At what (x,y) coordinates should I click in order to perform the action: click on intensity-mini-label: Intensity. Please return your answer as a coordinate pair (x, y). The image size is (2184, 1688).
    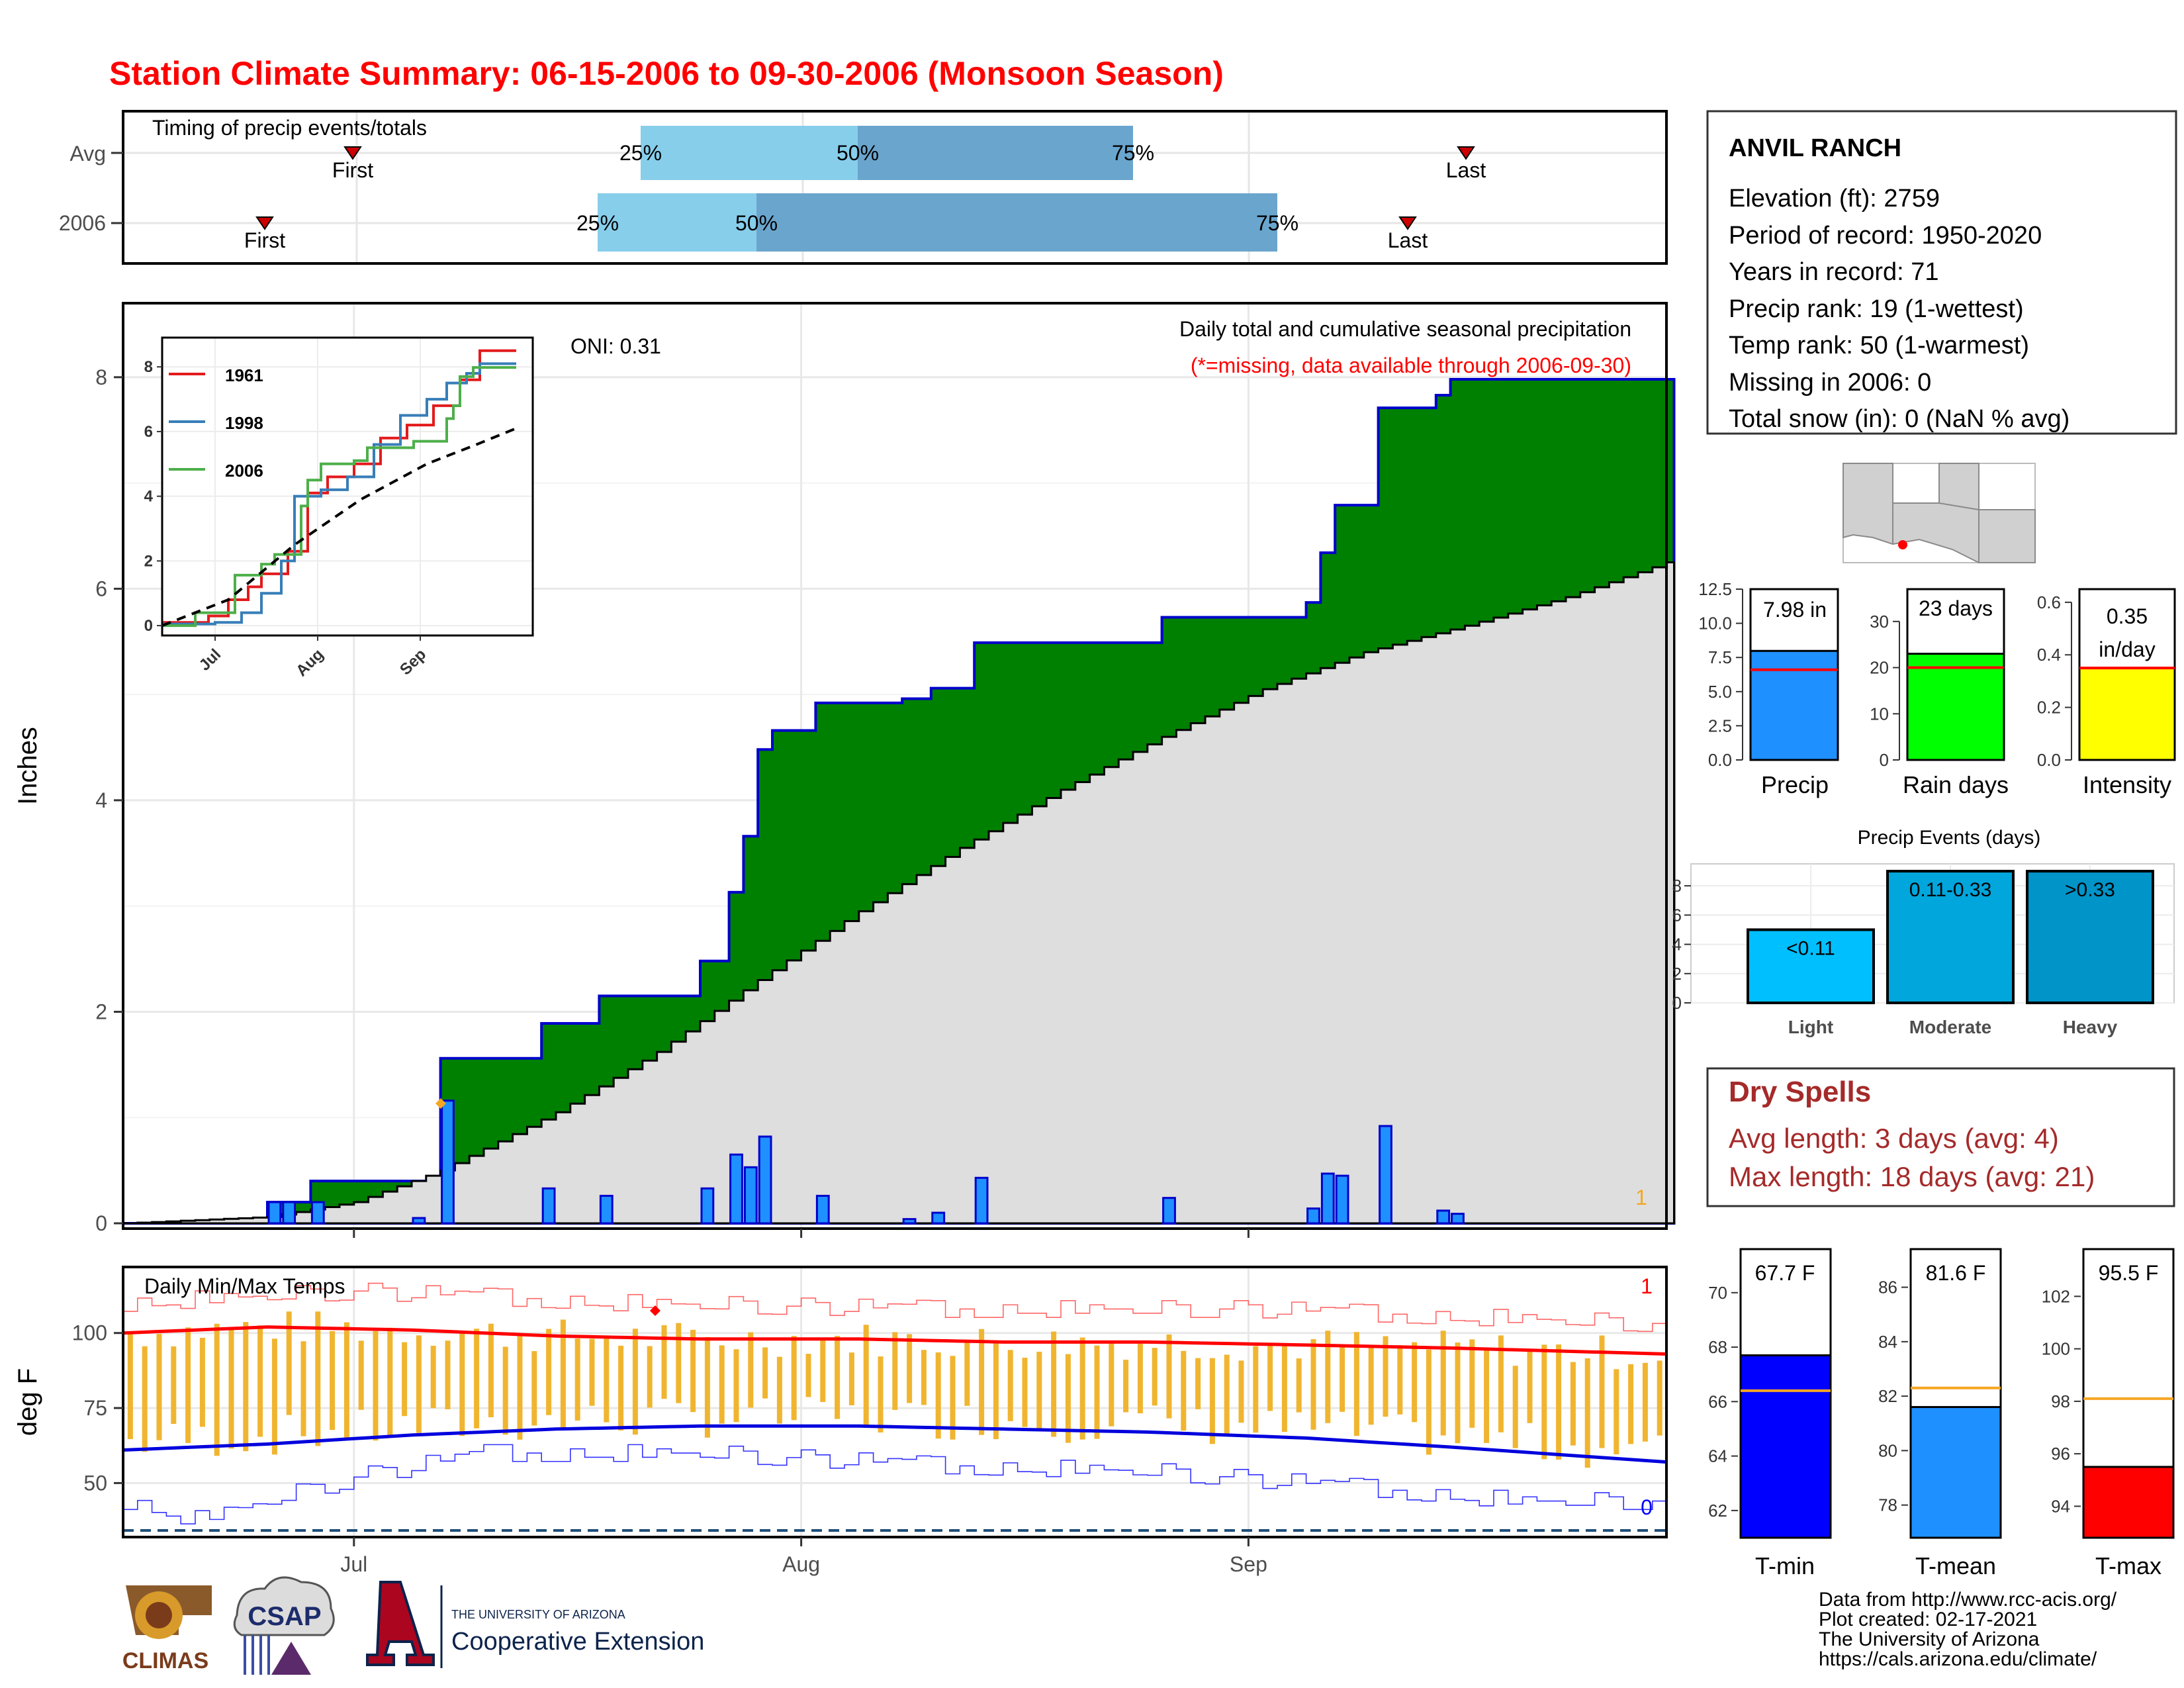
    Looking at the image, I should click on (2127, 784).